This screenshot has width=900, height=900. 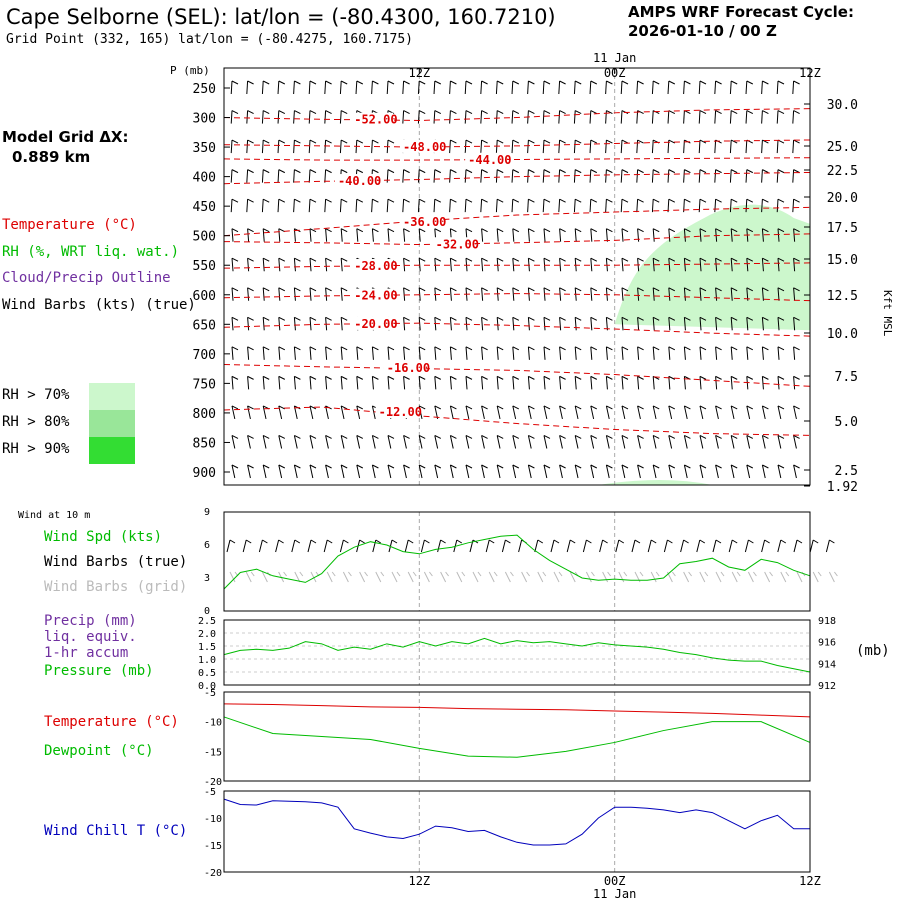 What do you see at coordinates (887, 313) in the screenshot?
I see `height-axis-label: Kft MSL` at bounding box center [887, 313].